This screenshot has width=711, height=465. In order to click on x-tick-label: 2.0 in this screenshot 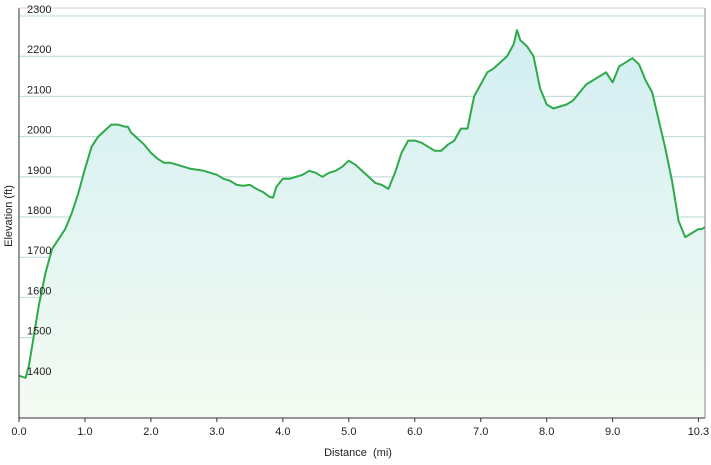, I will do `click(150, 432)`.